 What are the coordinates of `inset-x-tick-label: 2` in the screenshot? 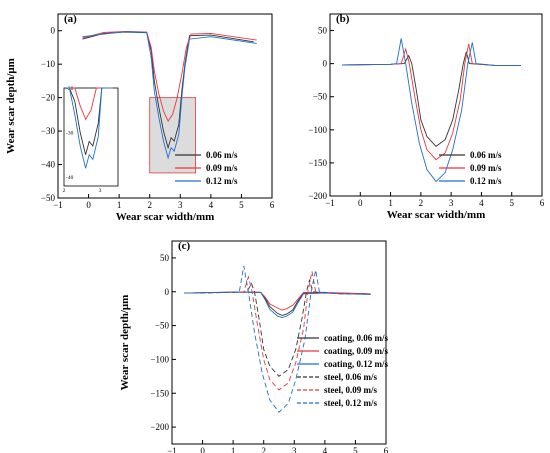 It's located at (64, 191).